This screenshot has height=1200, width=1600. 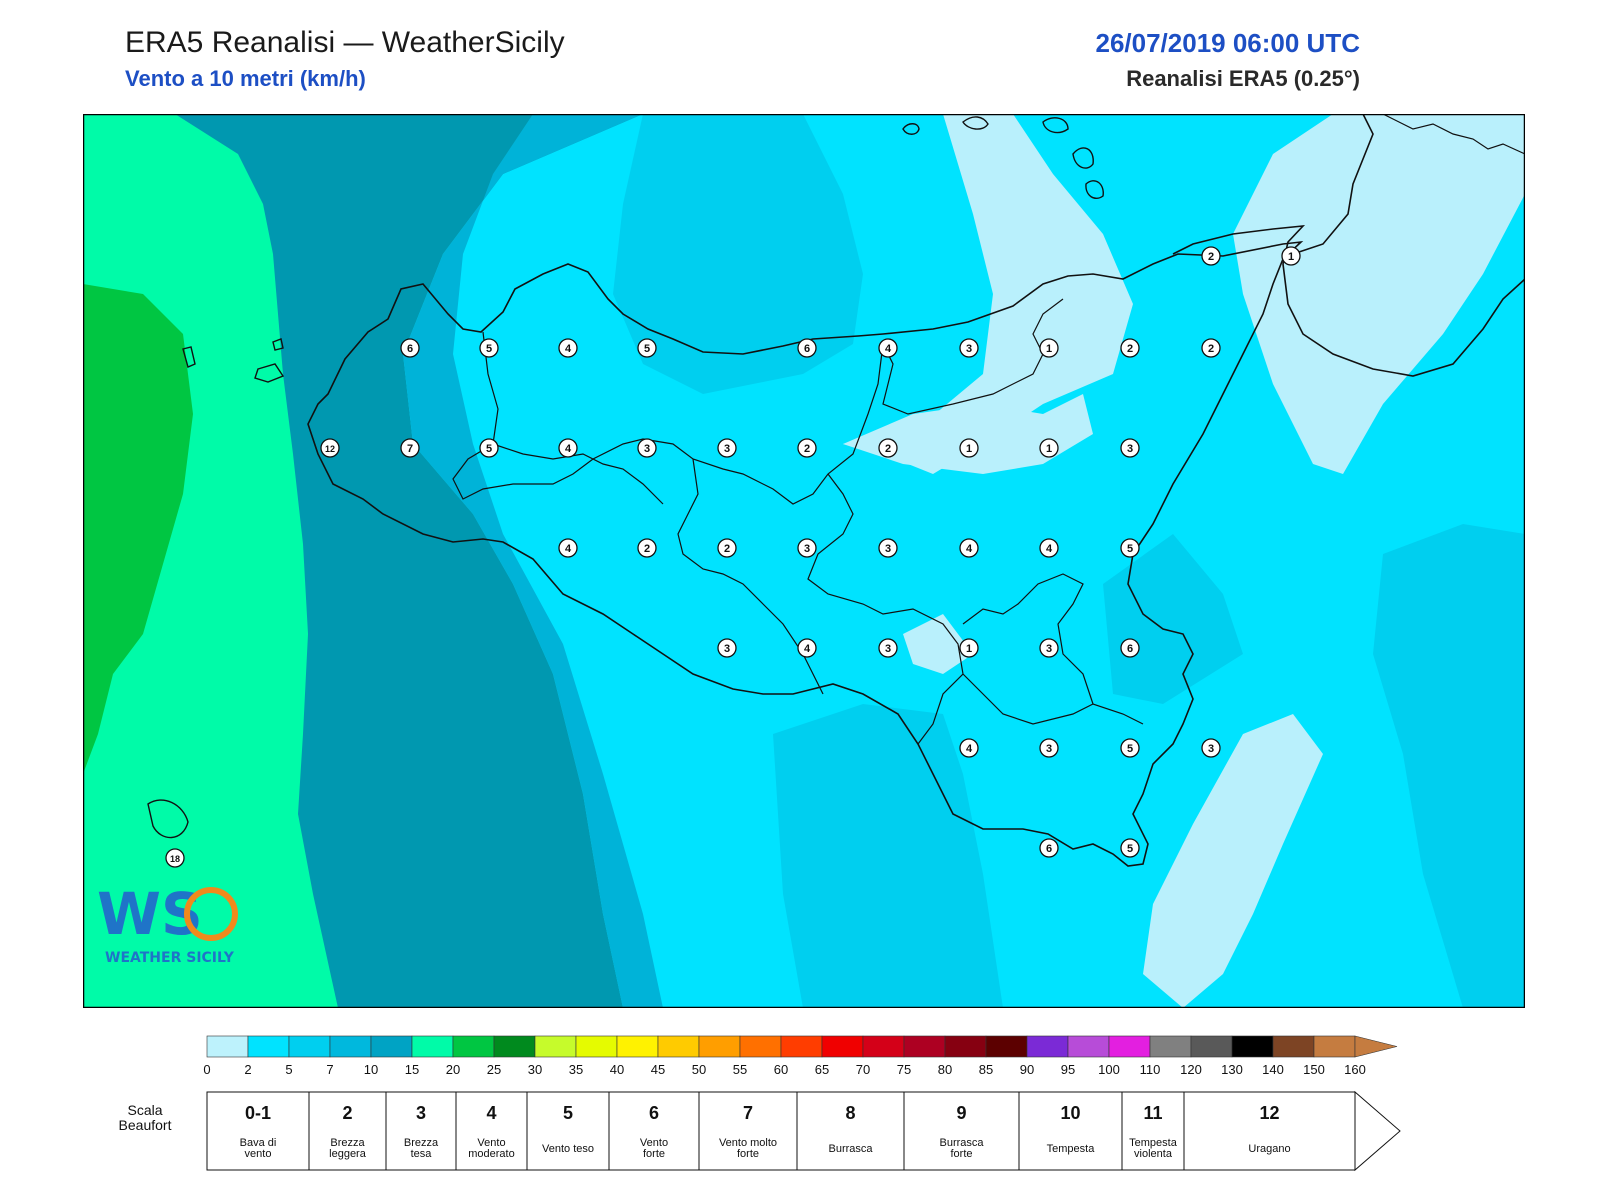 I want to click on sun-icon, so click(x=211, y=914).